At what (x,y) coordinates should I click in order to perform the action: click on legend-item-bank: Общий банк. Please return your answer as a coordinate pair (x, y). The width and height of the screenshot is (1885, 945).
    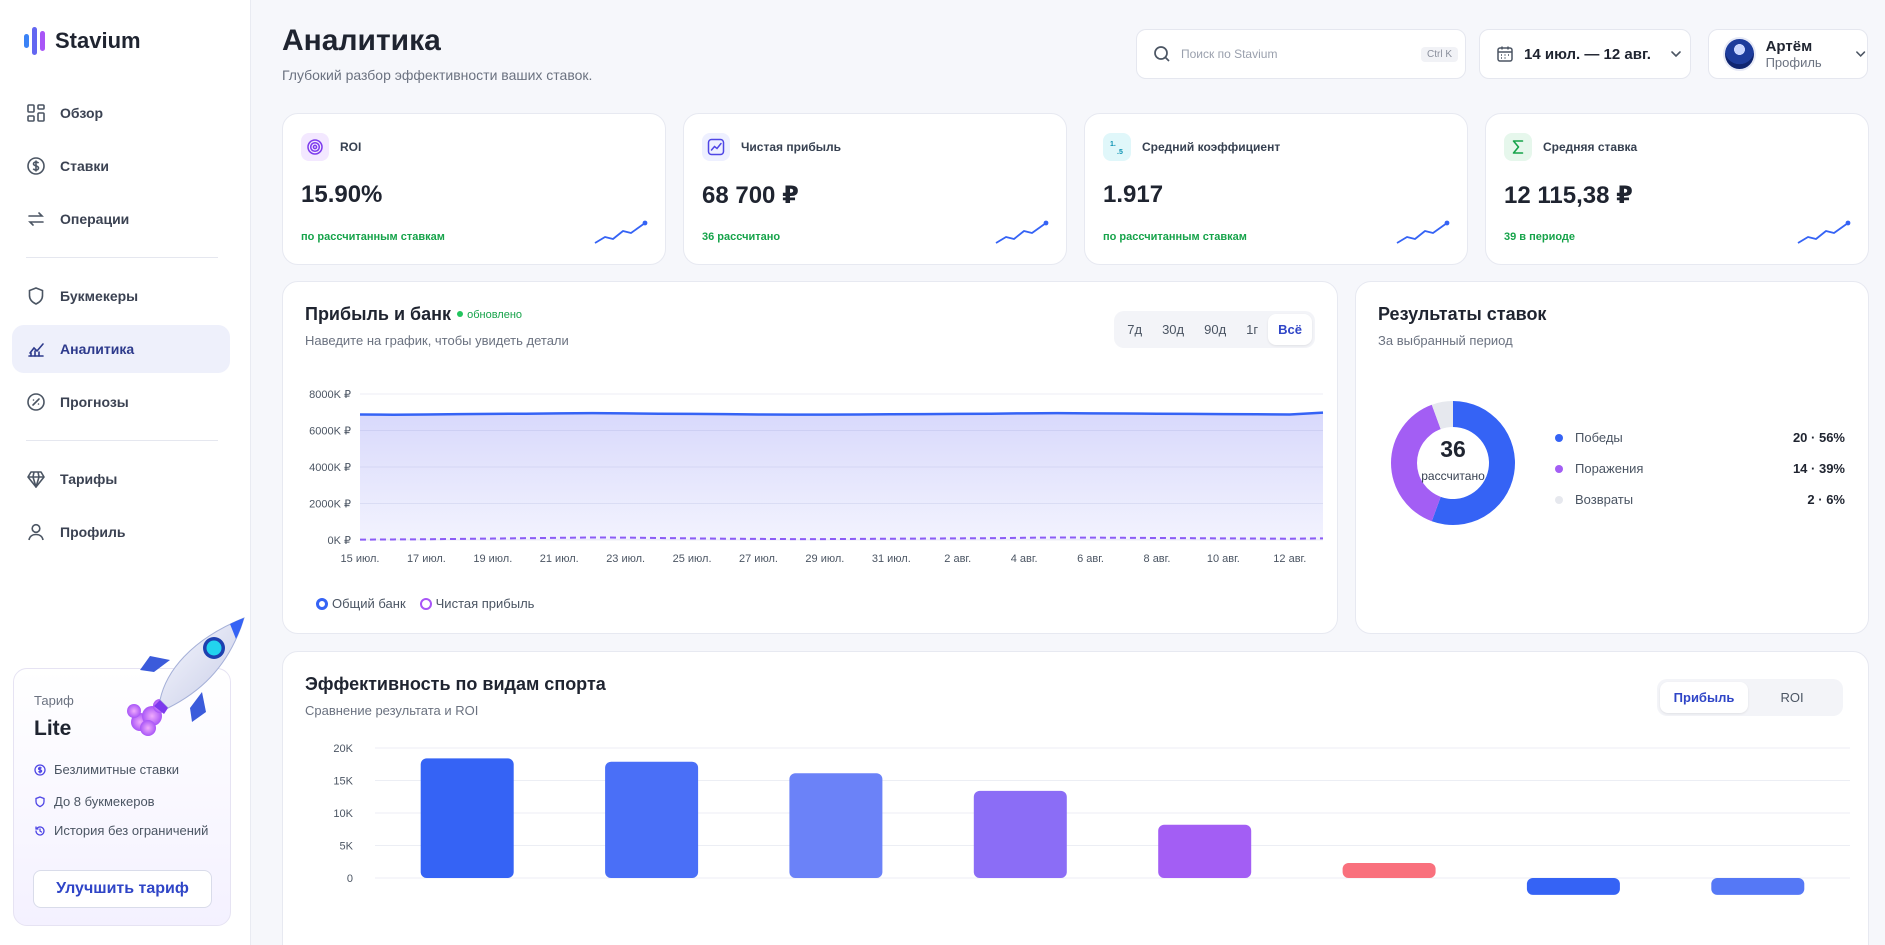
    Looking at the image, I should click on (361, 603).